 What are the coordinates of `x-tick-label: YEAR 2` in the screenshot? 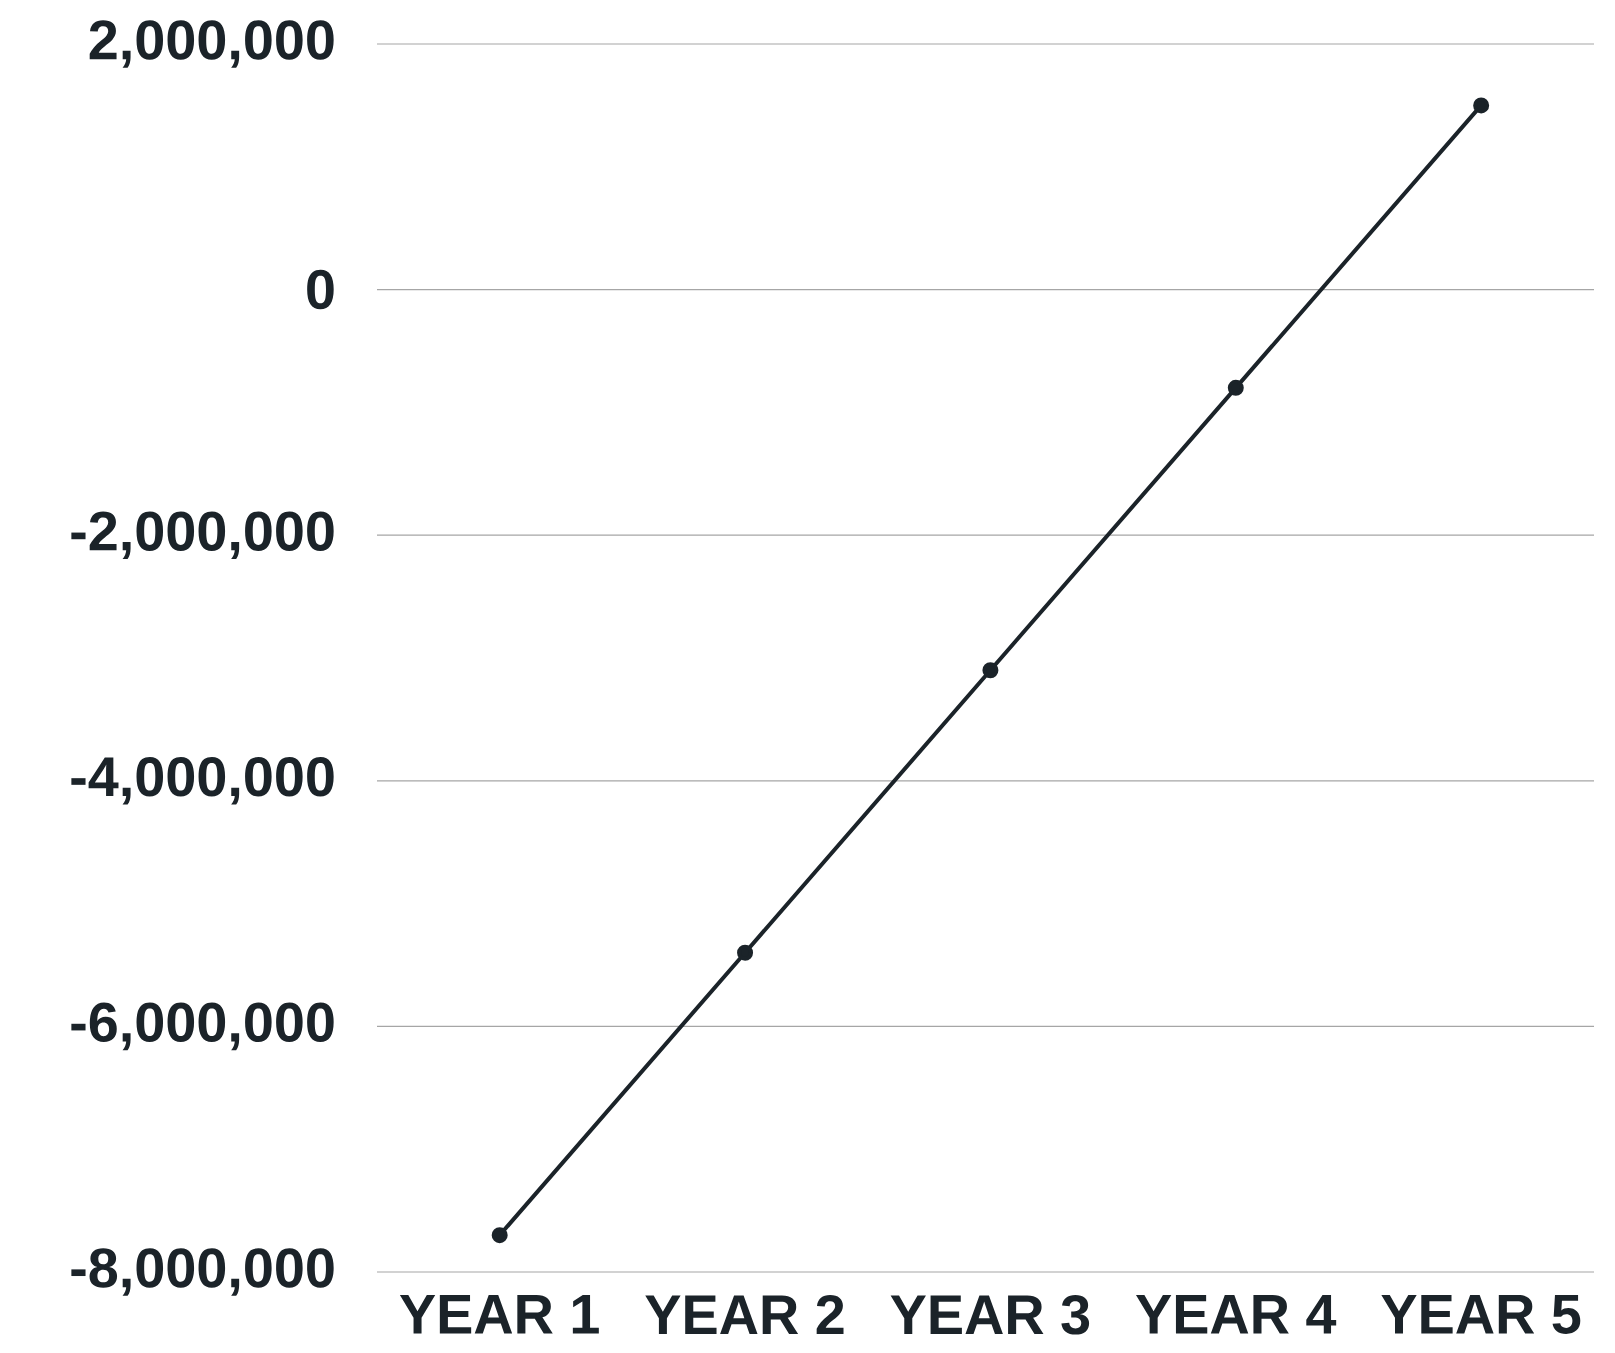 It's located at (744, 1314).